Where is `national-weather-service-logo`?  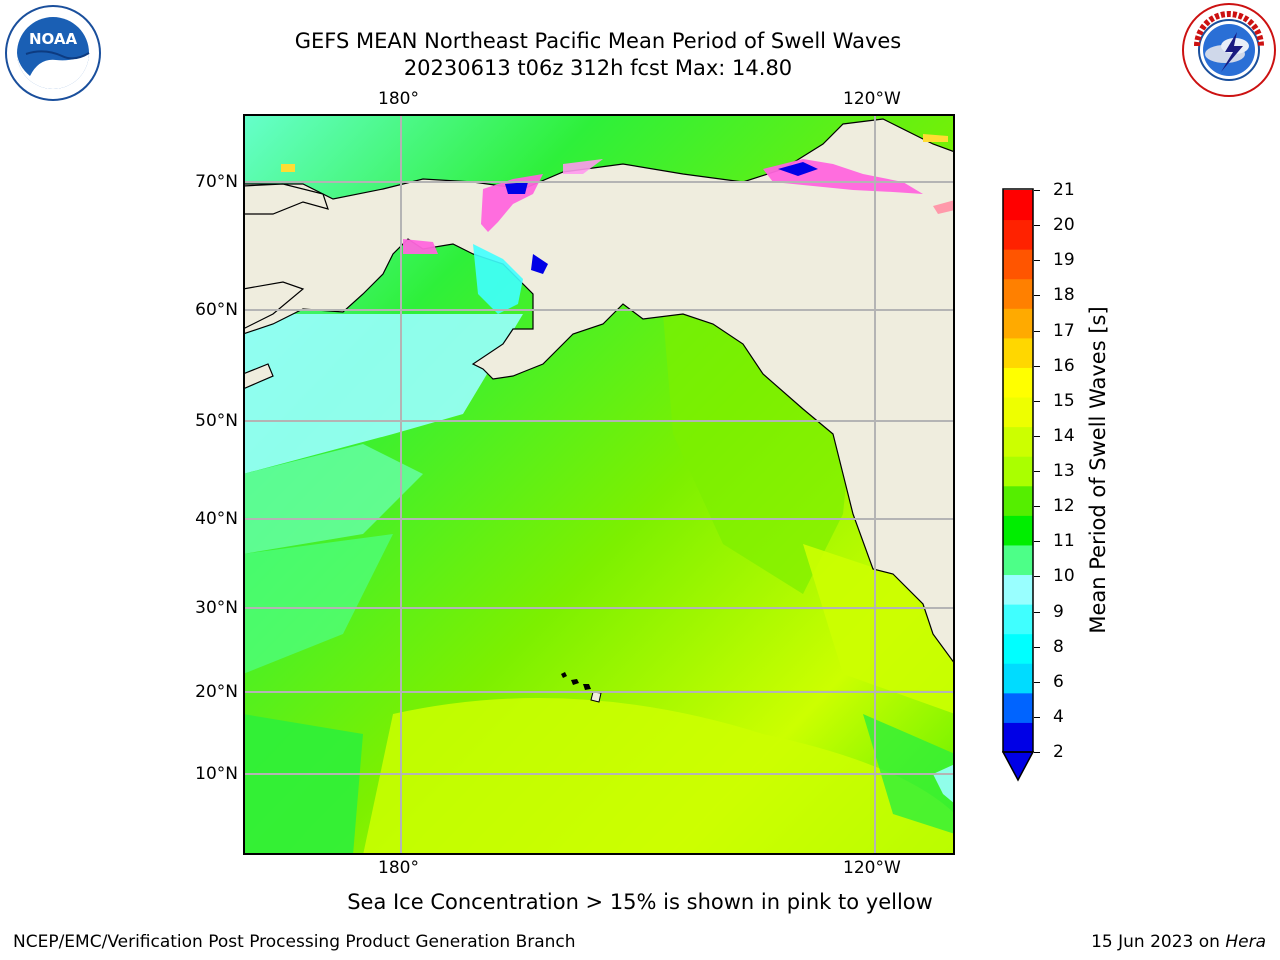
national-weather-service-logo is located at coordinates (1229, 50).